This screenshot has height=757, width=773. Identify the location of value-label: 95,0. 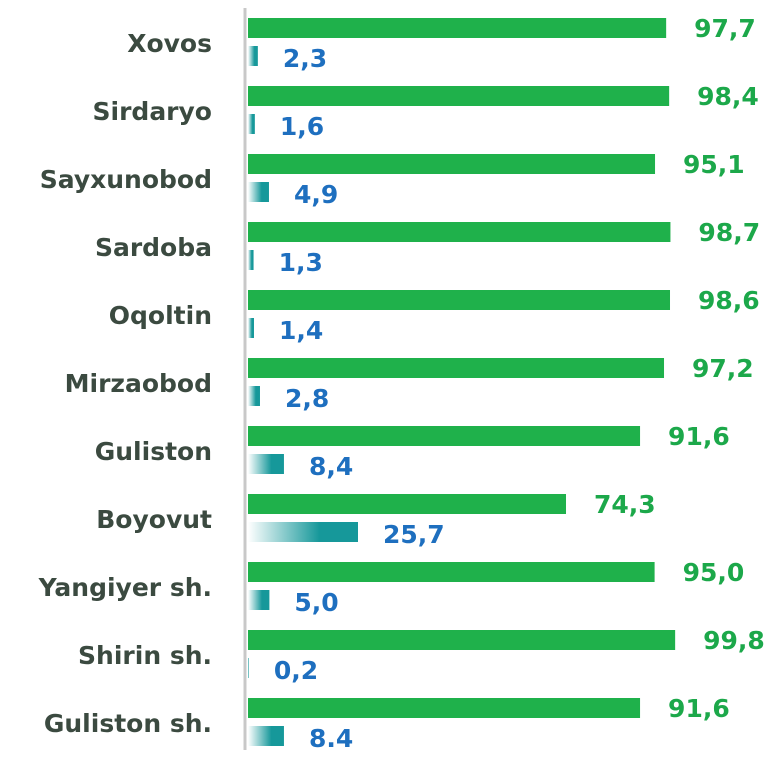
(714, 572).